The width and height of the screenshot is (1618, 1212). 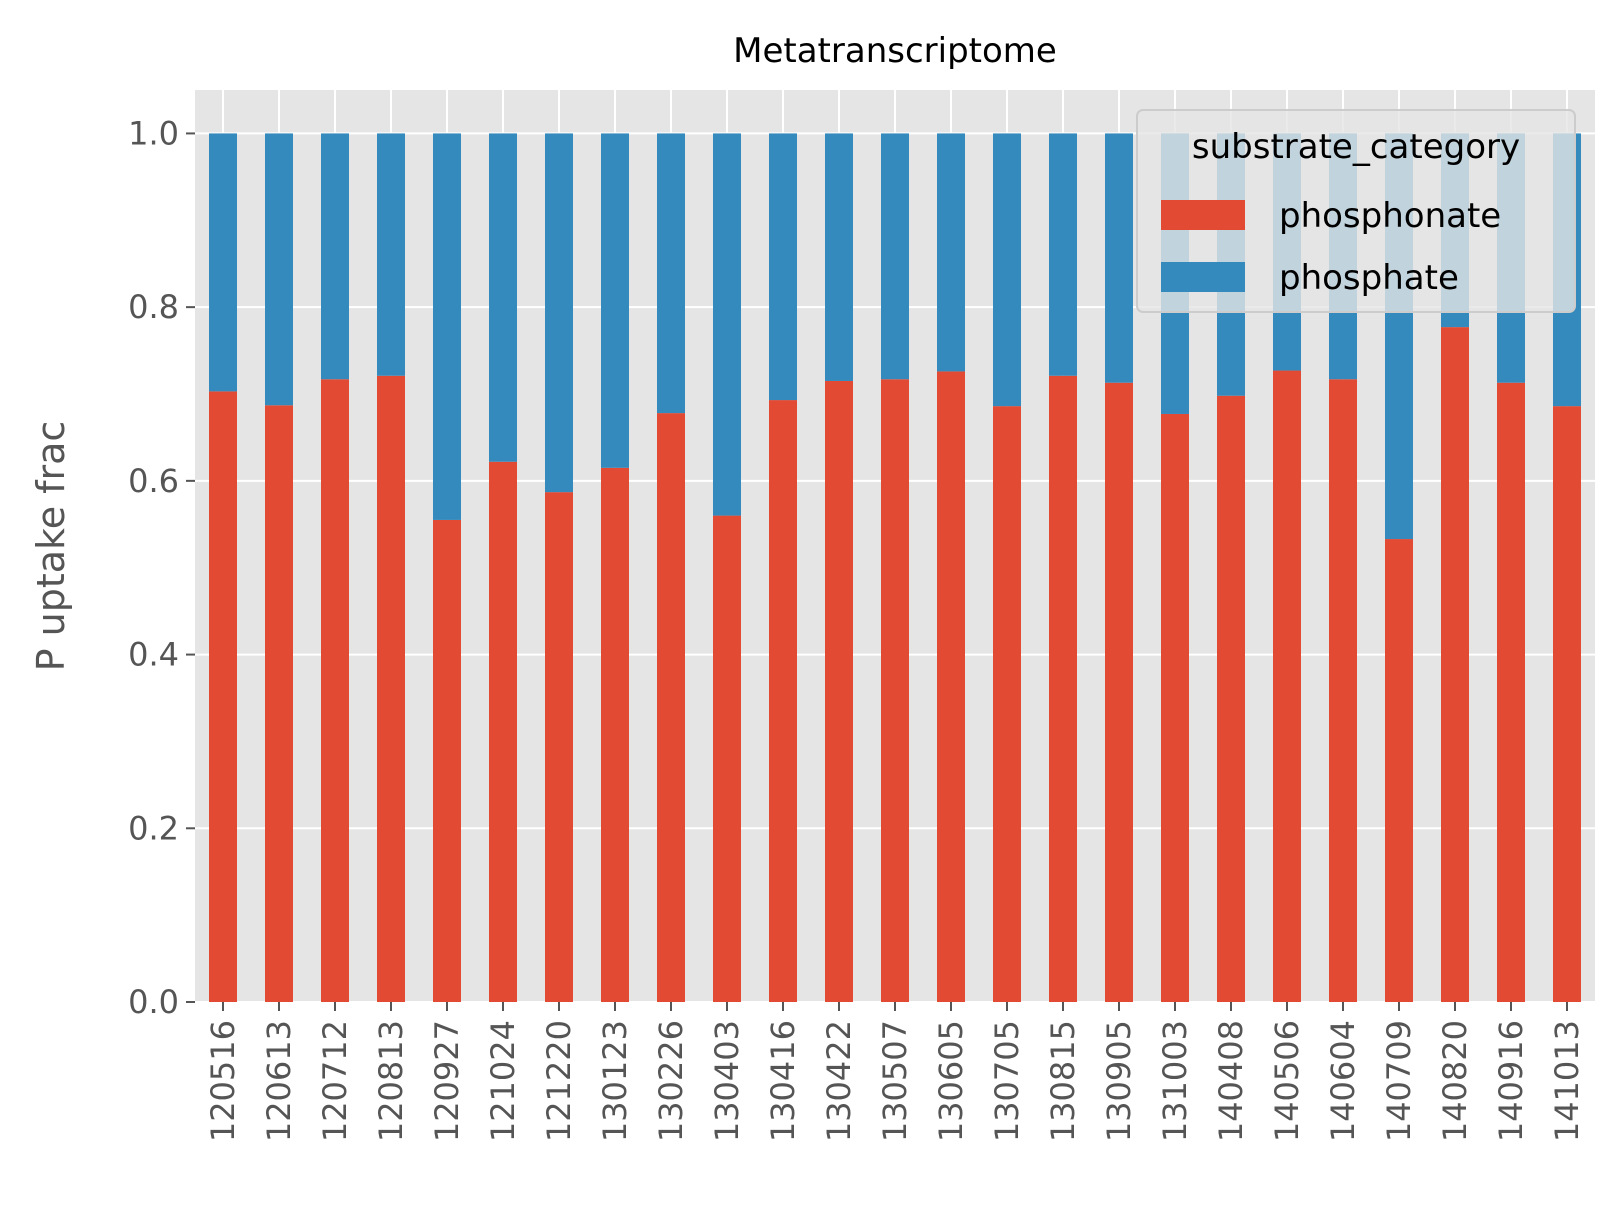 What do you see at coordinates (1356, 147) in the screenshot?
I see `legend-title: substrate_category` at bounding box center [1356, 147].